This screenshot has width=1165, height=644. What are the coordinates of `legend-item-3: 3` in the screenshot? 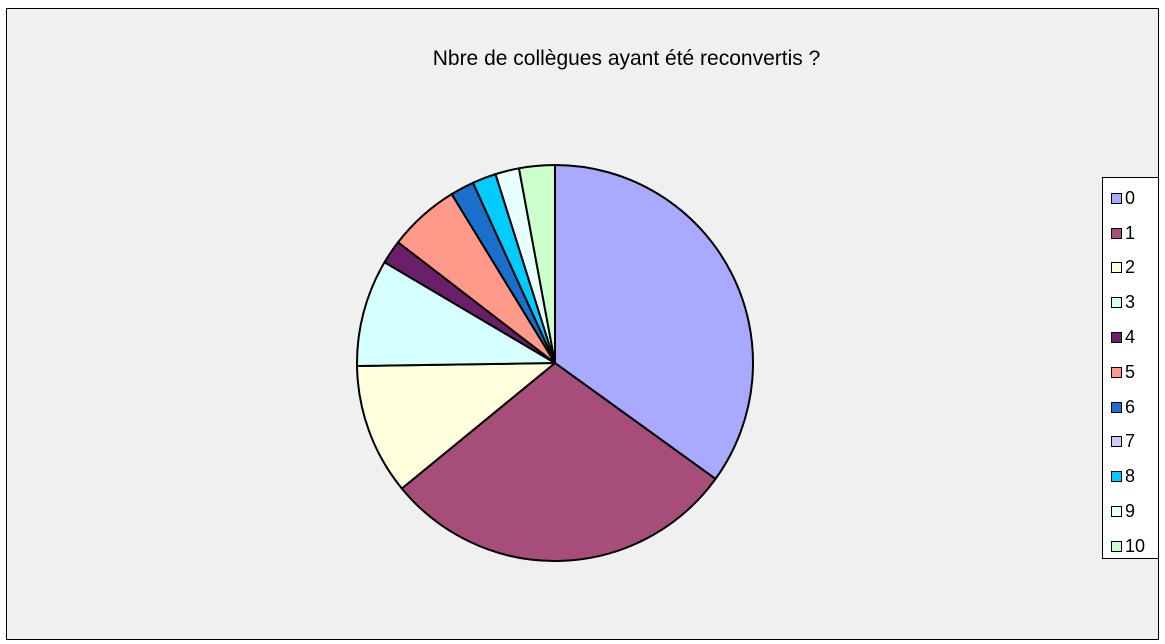 It's located at (1130, 302).